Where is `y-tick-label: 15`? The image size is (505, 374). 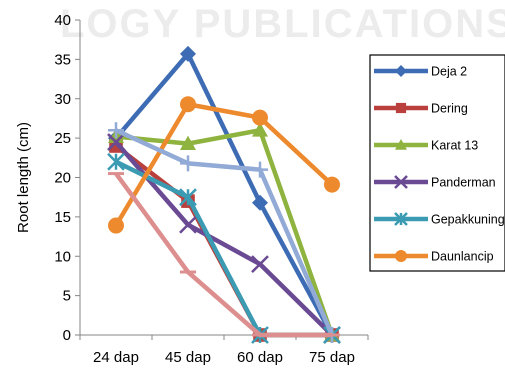
y-tick-label: 15 is located at coordinates (62, 217).